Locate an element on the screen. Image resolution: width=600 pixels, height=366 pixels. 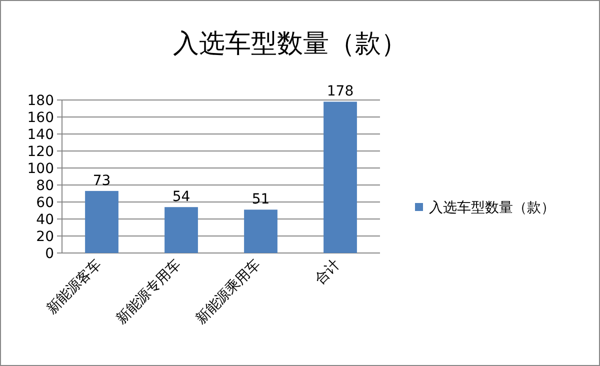
y-tick-label: 40 is located at coordinates (45, 220).